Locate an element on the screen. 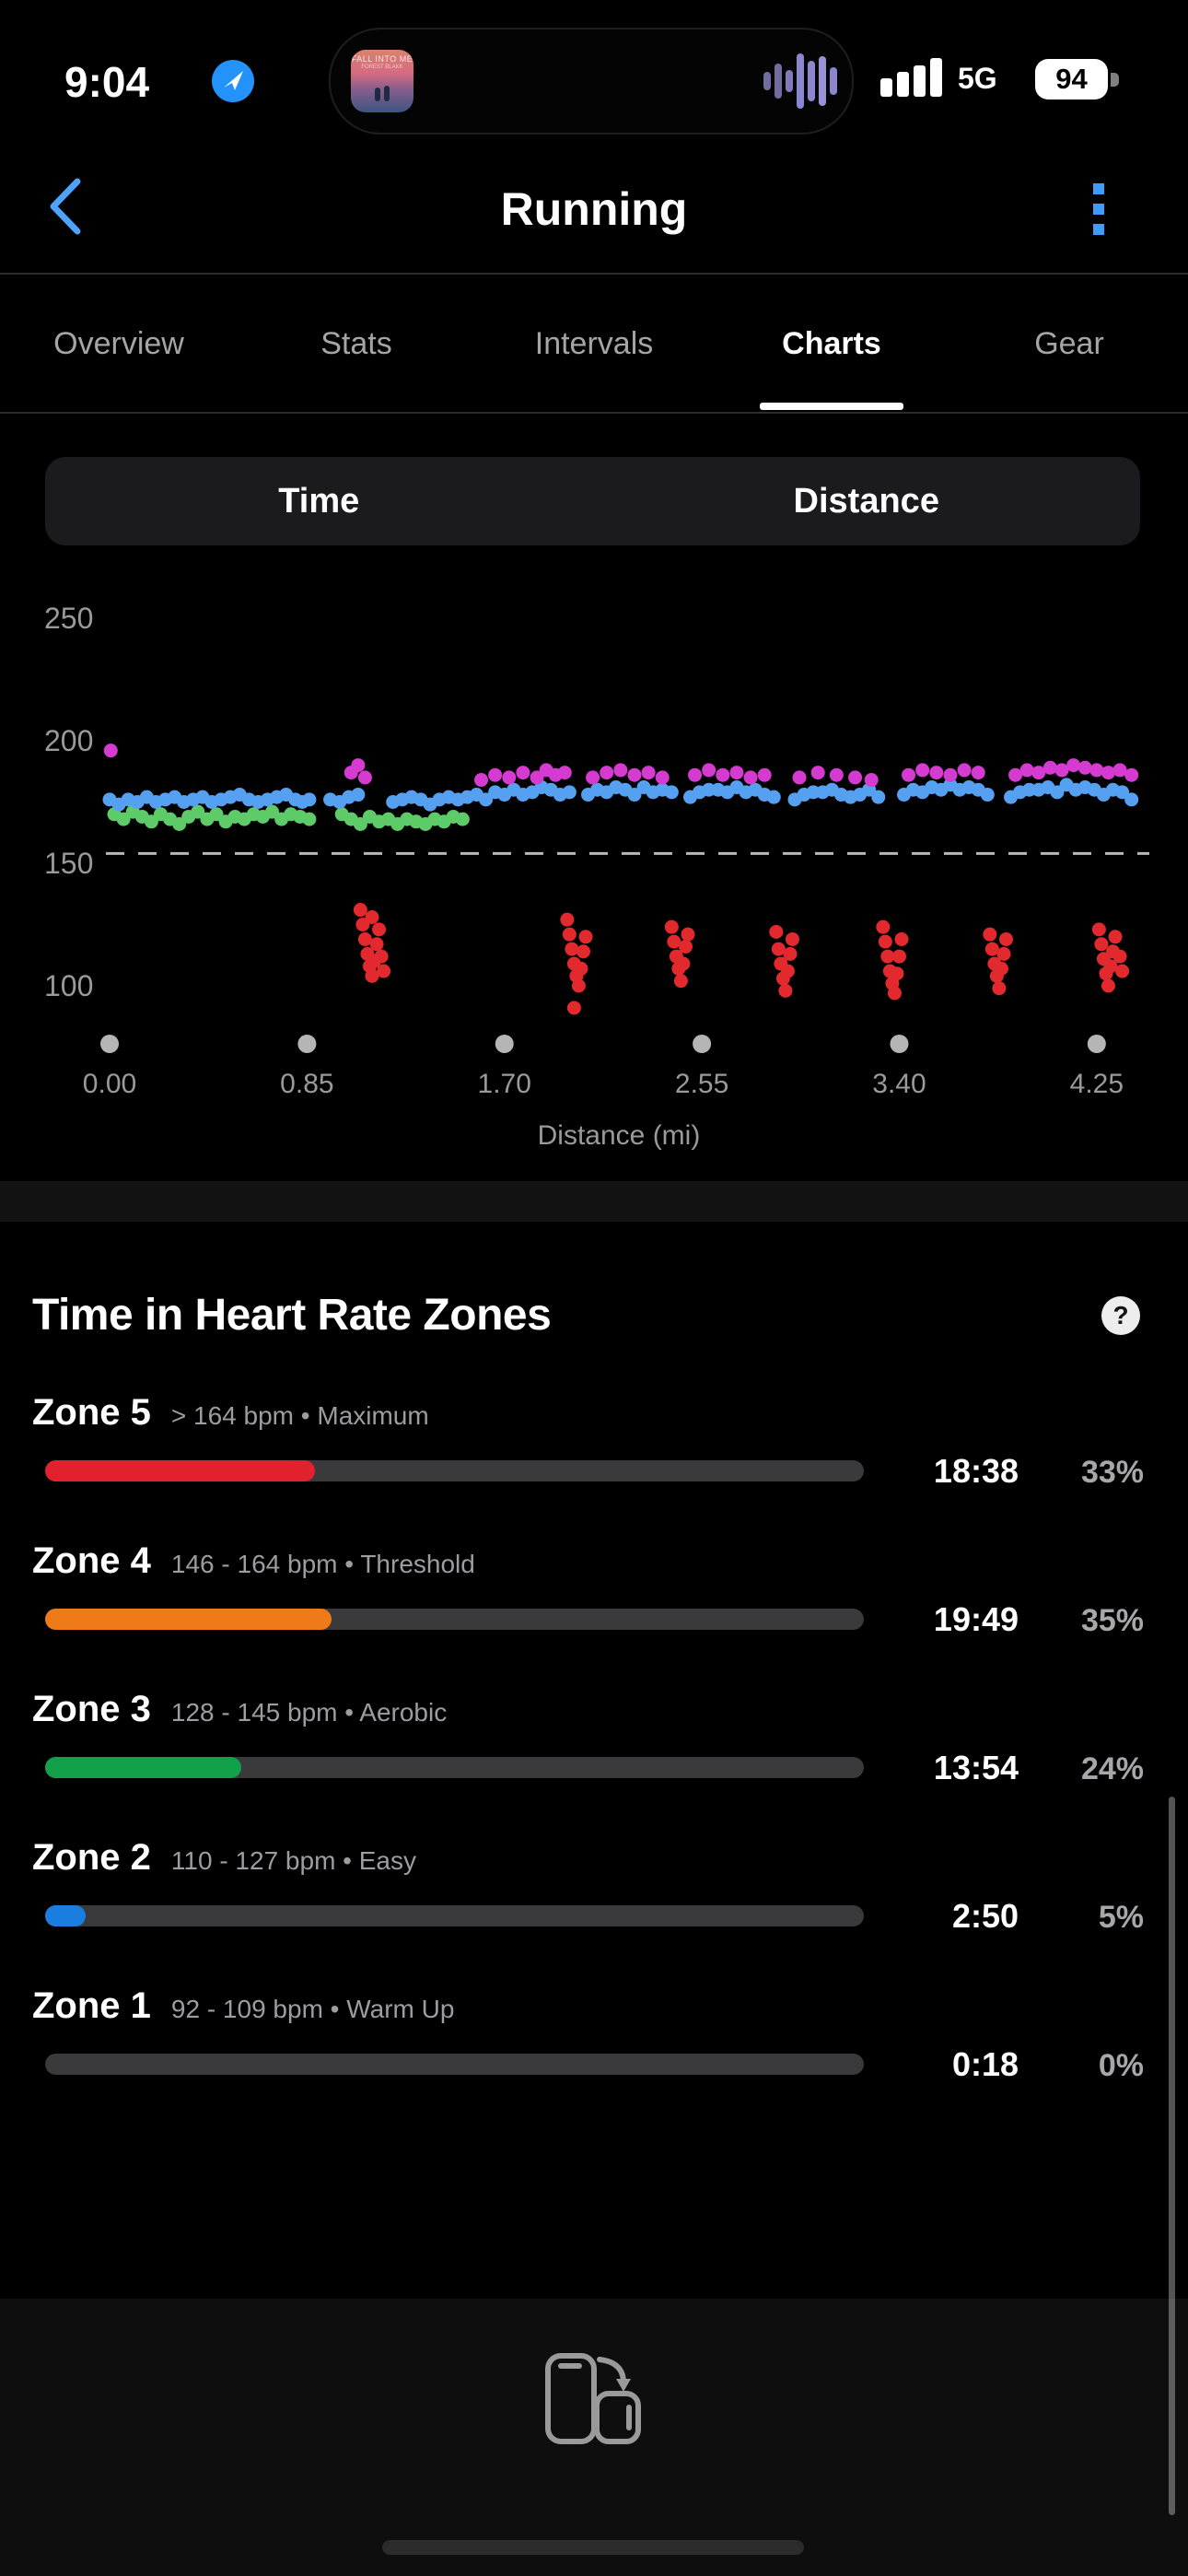 This screenshot has width=1188, height=2576. zone-row-1: Zone 1 92 - 109 bpm • Warm Up 0:18 0% is located at coordinates (594, 2058).